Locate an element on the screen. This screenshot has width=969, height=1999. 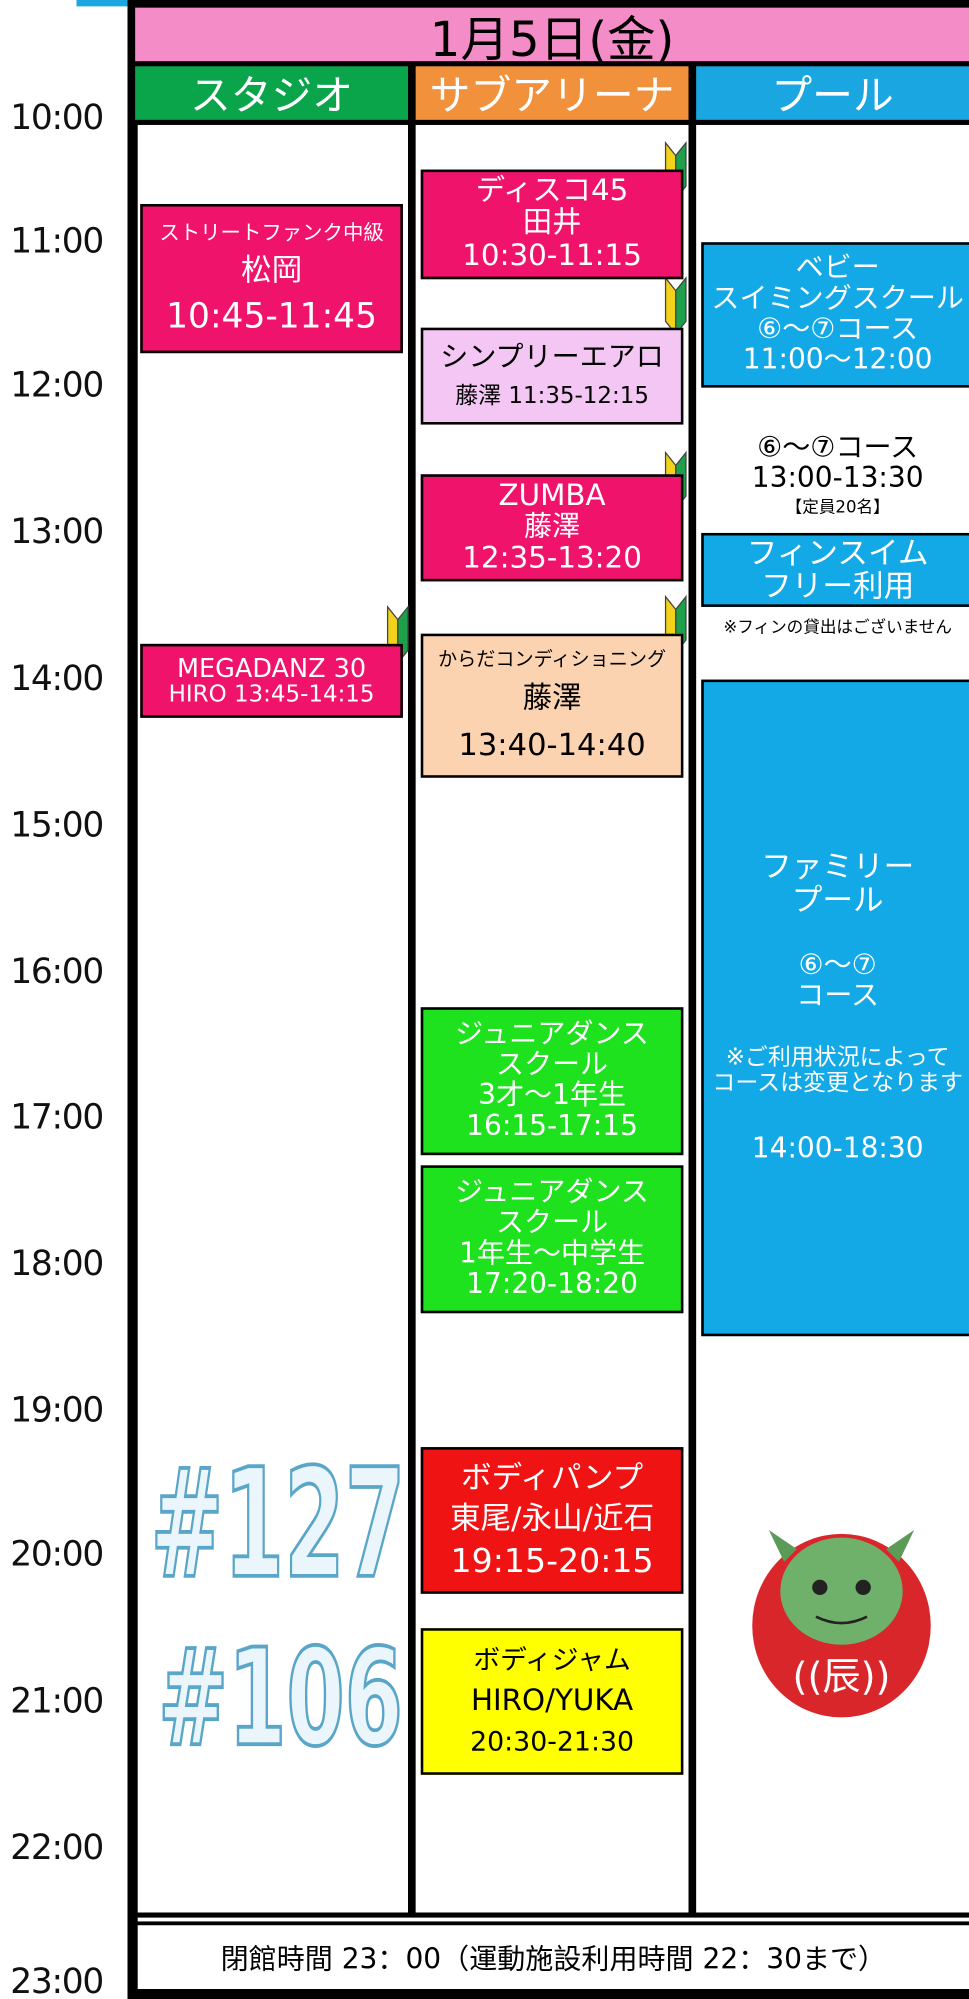
event-box: ジュニアダンス スクール 3才〜1年生 16:15-17:15 is located at coordinates (552, 1081).